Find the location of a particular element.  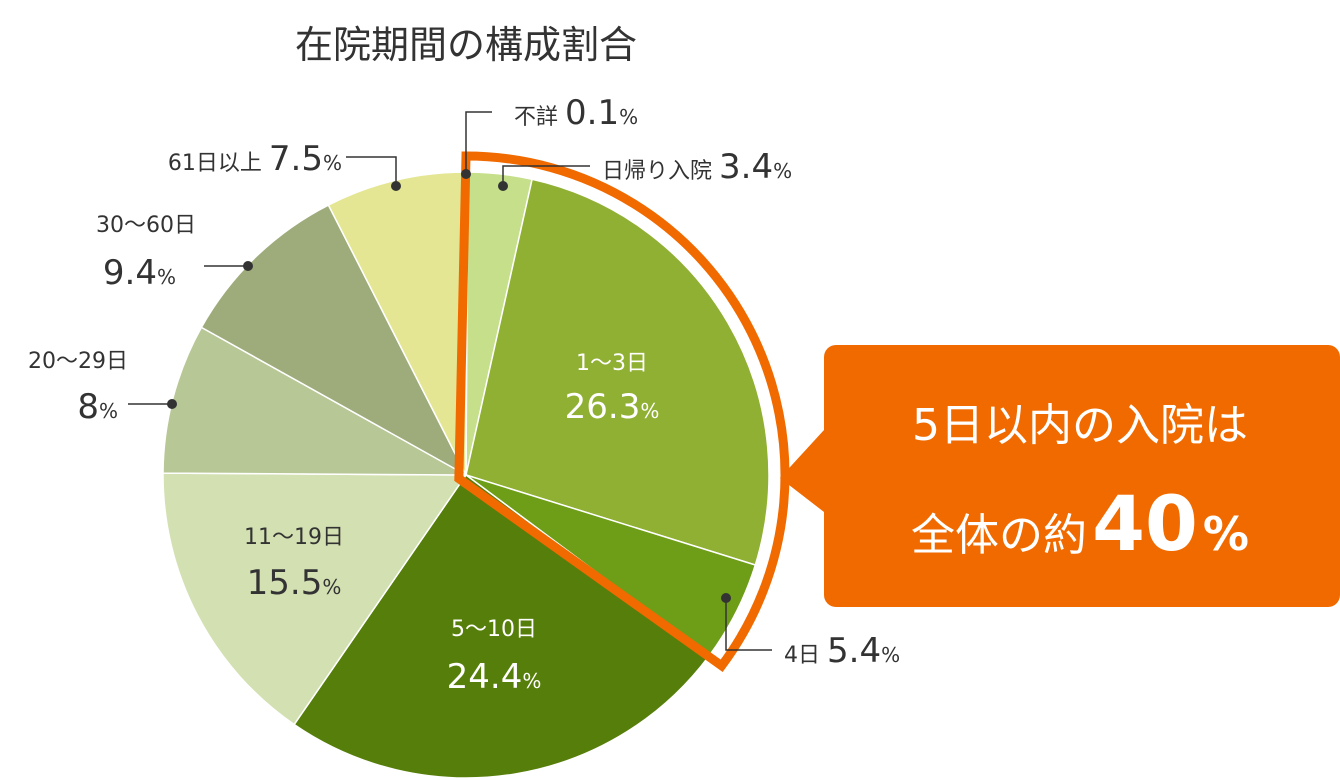

slice-value-2: 26.3 is located at coordinates (603, 407).